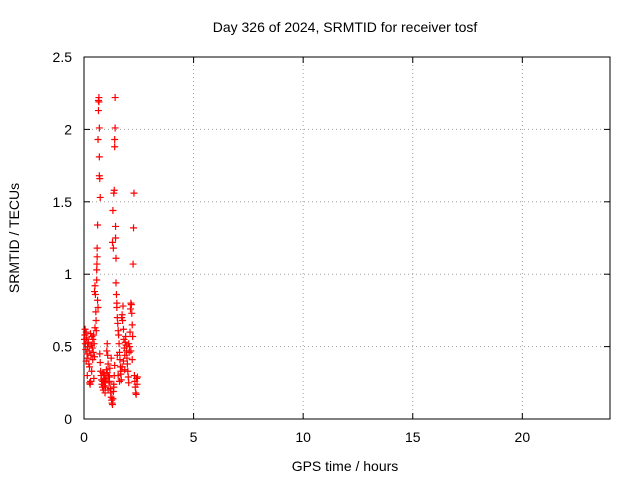 The image size is (640, 480). What do you see at coordinates (68, 129) in the screenshot?
I see `y-tick-label: 2` at bounding box center [68, 129].